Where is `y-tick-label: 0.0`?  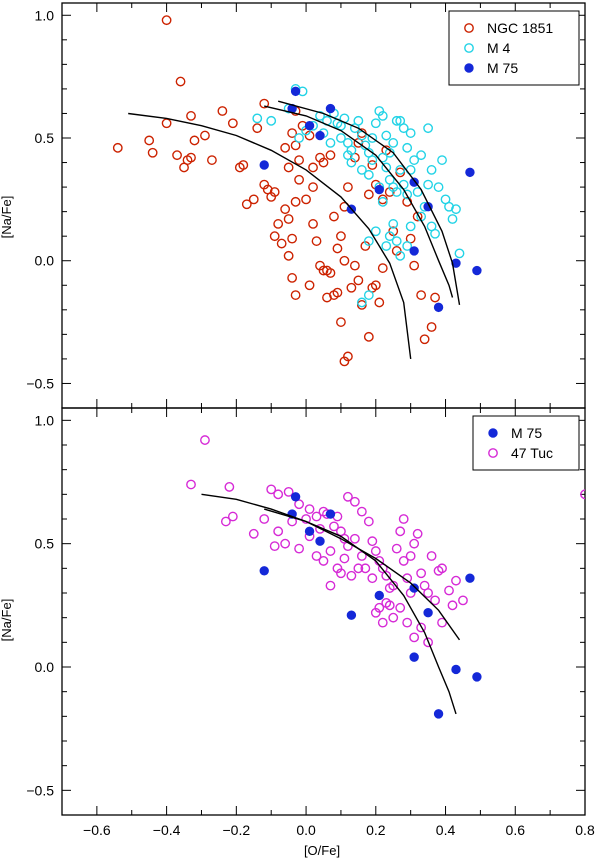 y-tick-label: 0.0 is located at coordinates (45, 261).